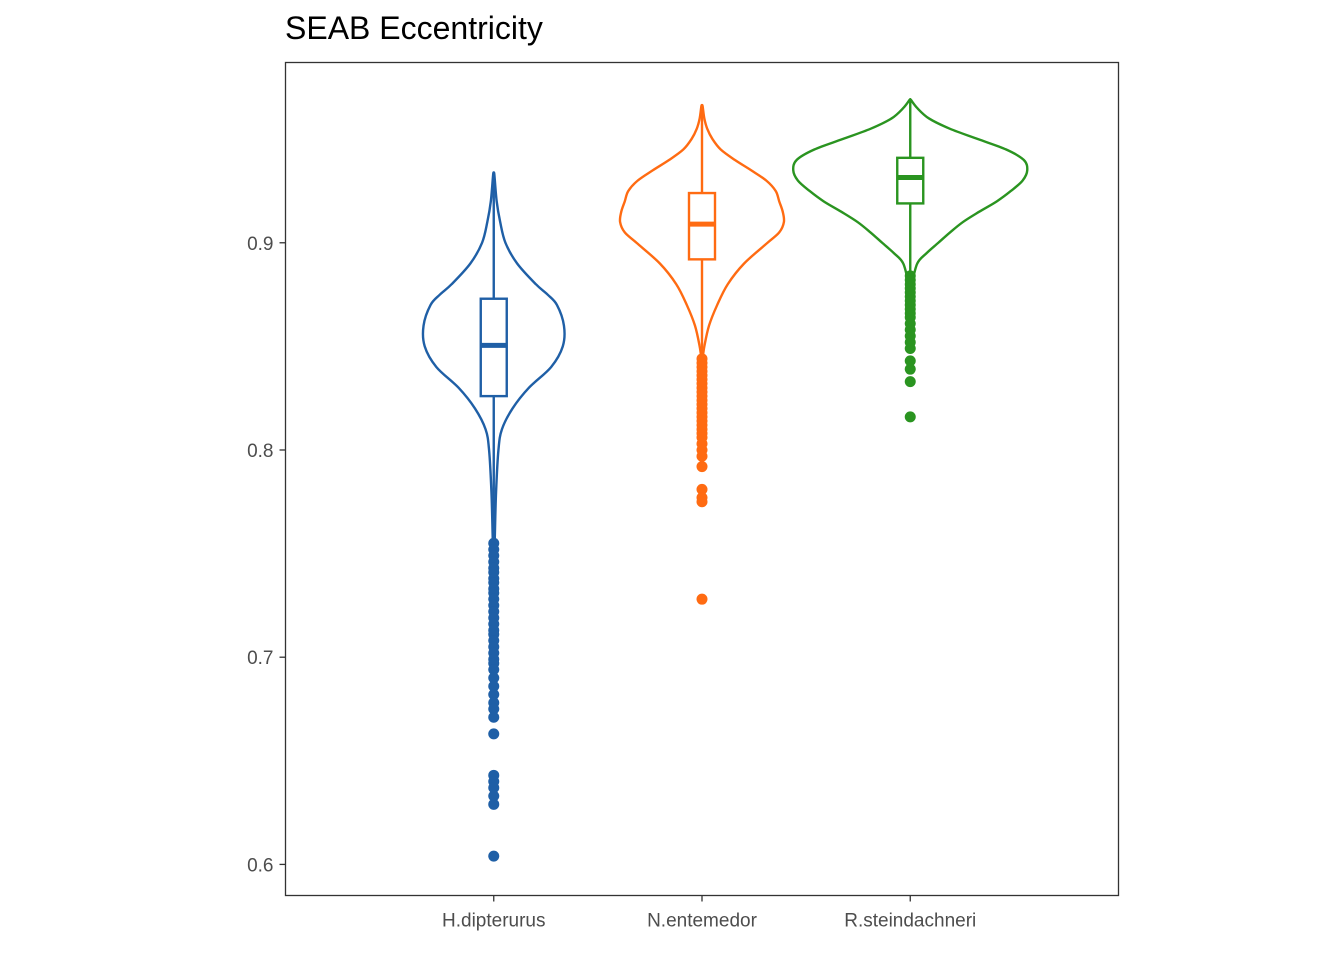 This screenshot has height=960, width=1344. Describe the element at coordinates (910, 180) in the screenshot. I see `box-iqr` at that location.